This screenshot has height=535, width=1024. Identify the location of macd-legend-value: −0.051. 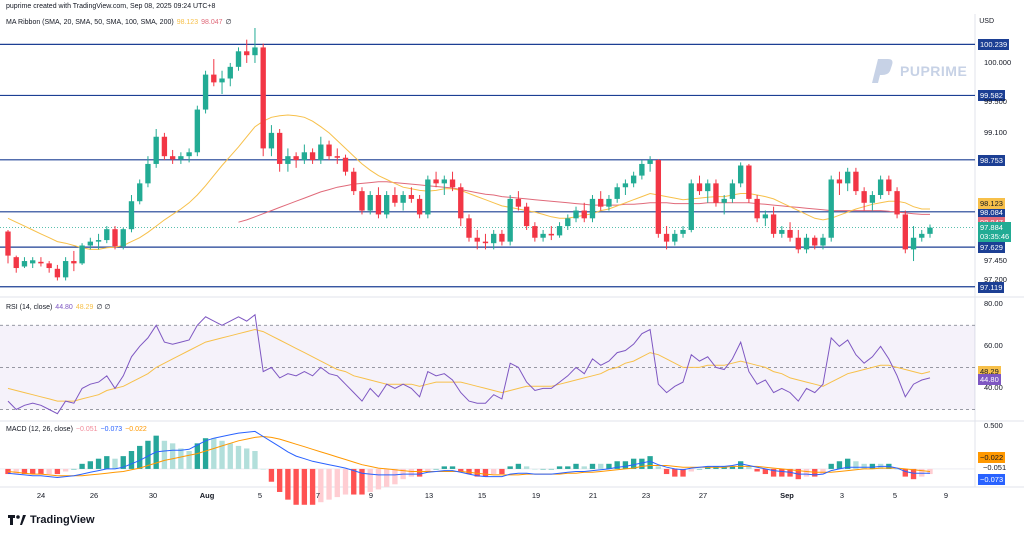
(86, 429).